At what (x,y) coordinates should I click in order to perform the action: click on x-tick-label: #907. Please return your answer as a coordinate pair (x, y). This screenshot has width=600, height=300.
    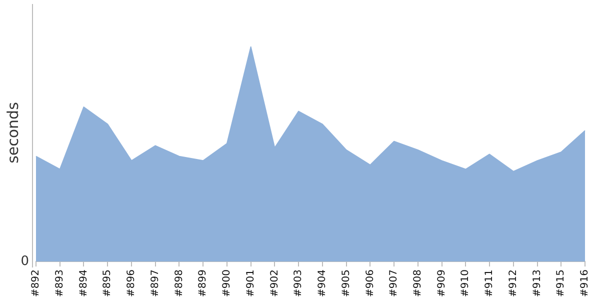
    Looking at the image, I should click on (394, 284).